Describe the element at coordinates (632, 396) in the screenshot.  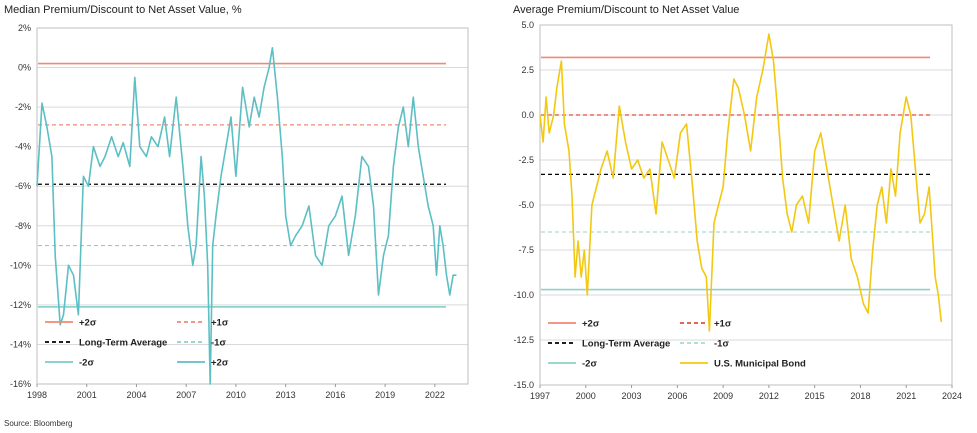
I see `x-tick-label: 2003` at that location.